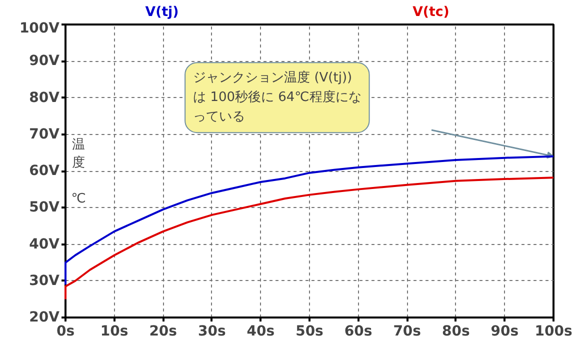 Image resolution: width=576 pixels, height=347 pixels. I want to click on x-tick-label: 30s, so click(212, 332).